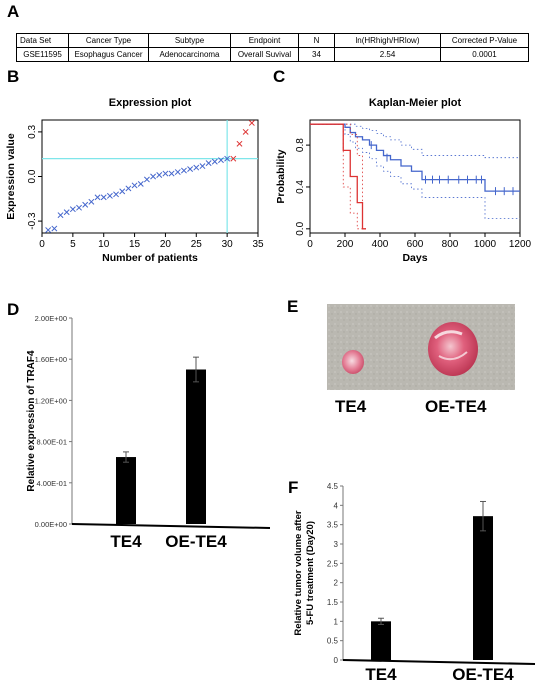 This screenshot has height=685, width=541. What do you see at coordinates (189, 54) in the screenshot?
I see `table-cell: Adenocarcinoma` at bounding box center [189, 54].